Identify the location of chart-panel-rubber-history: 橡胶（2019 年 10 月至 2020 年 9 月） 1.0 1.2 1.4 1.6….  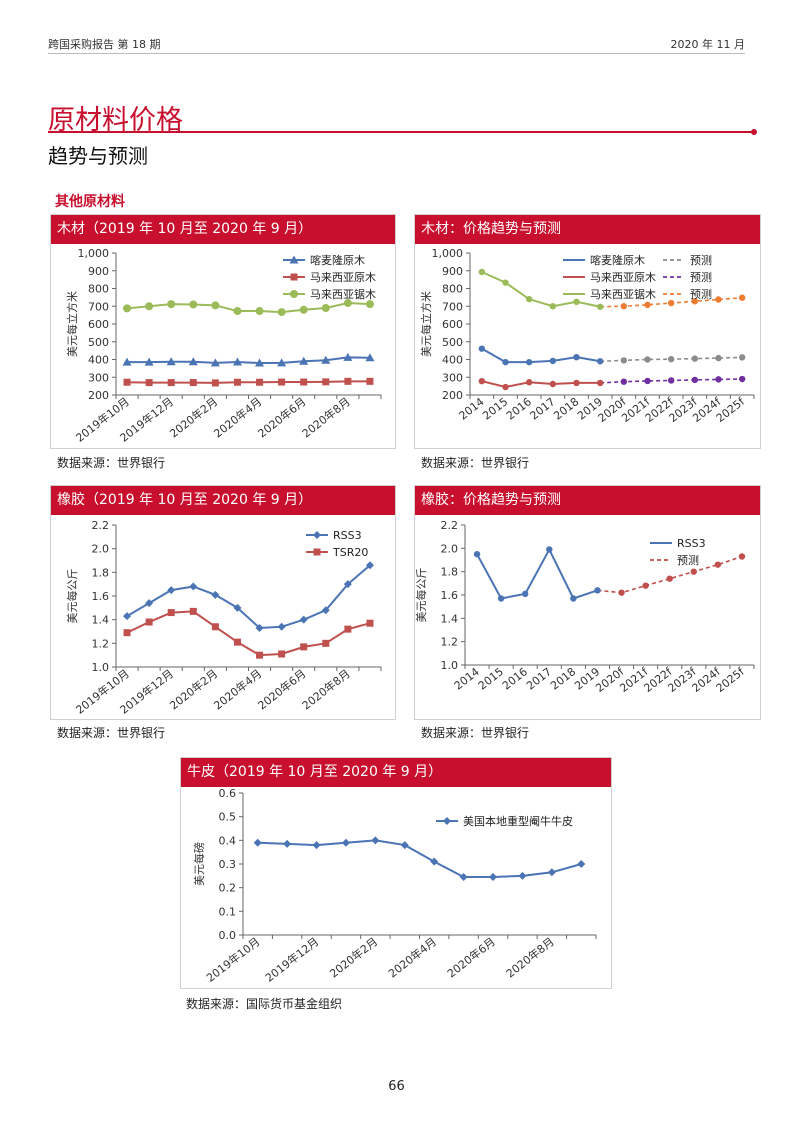
(223, 602).